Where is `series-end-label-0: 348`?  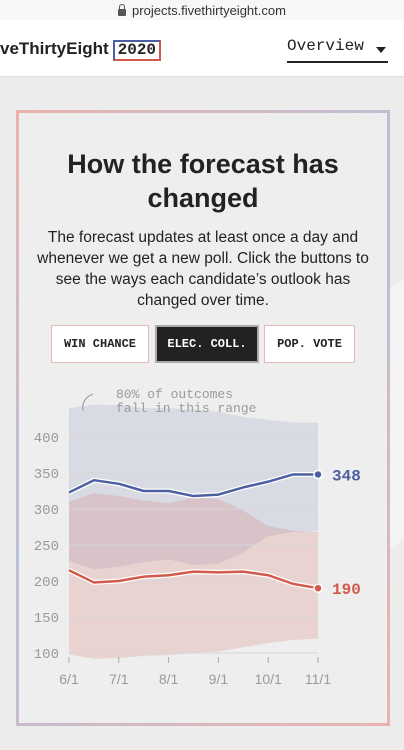
series-end-label-0: 348 is located at coordinates (346, 476).